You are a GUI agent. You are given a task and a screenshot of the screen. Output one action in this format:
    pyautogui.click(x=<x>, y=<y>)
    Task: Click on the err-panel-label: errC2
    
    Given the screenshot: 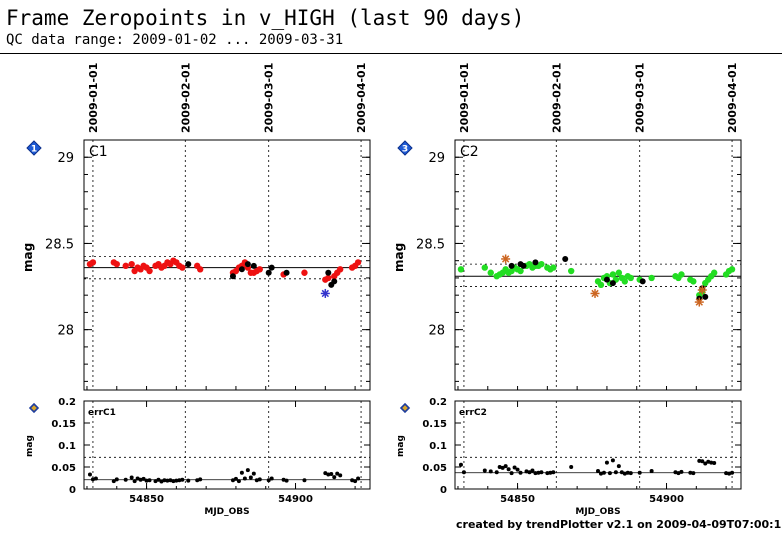 What is the action you would take?
    pyautogui.click(x=473, y=413)
    